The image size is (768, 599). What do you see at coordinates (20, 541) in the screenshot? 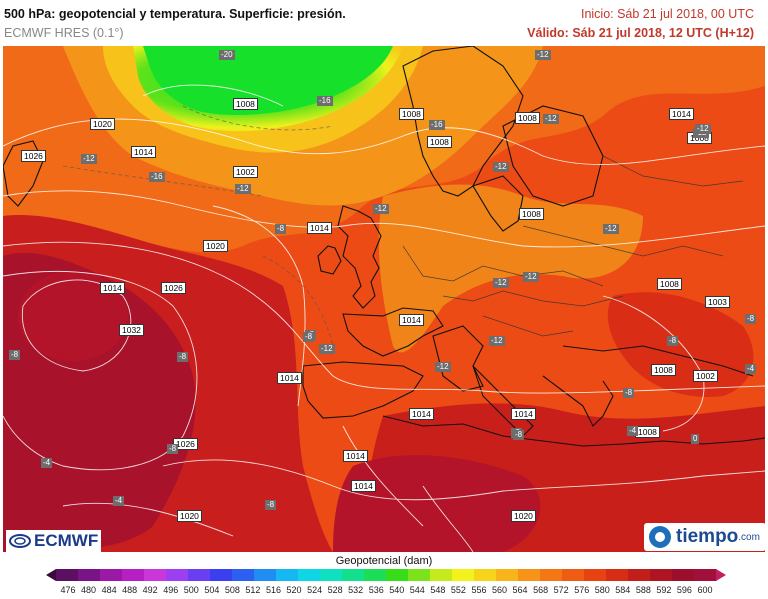
I see `ecmwf-swirl-icon` at bounding box center [20, 541].